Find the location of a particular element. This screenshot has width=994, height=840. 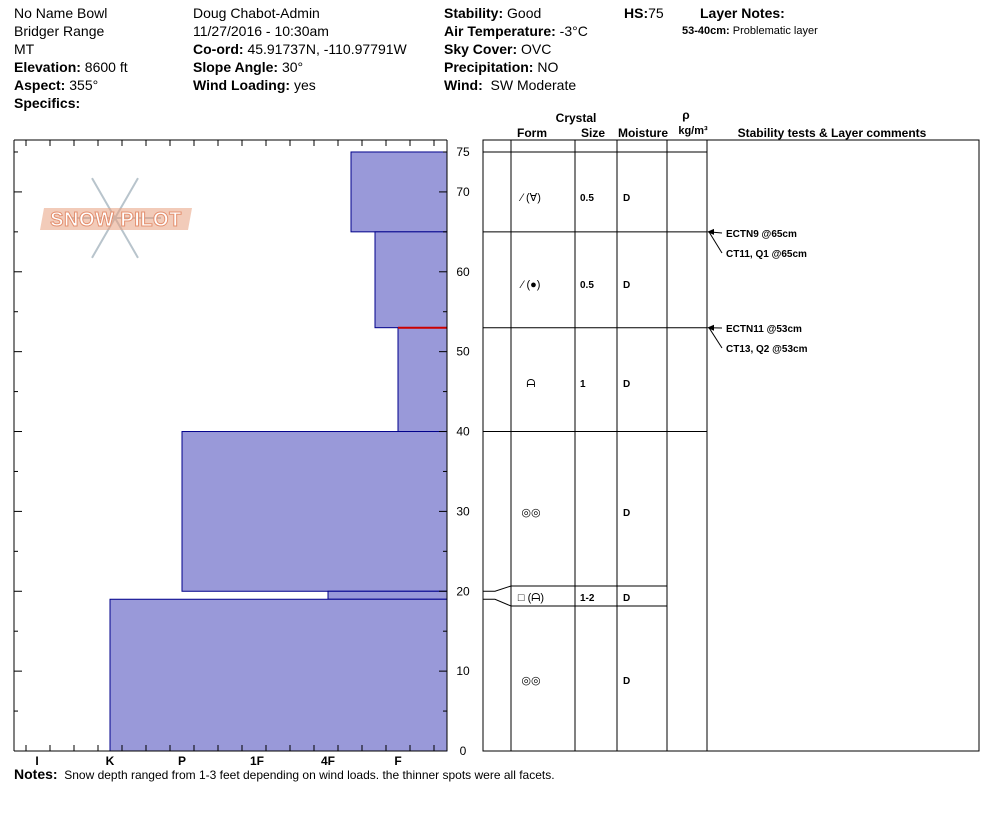

layer-note-text: Problematic layer is located at coordinates (775, 31).